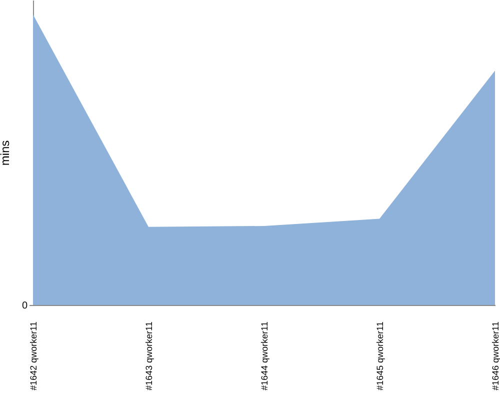 The image size is (500, 400). What do you see at coordinates (495, 356) in the screenshot?
I see `x-tick-label: #1646 qworker11` at bounding box center [495, 356].